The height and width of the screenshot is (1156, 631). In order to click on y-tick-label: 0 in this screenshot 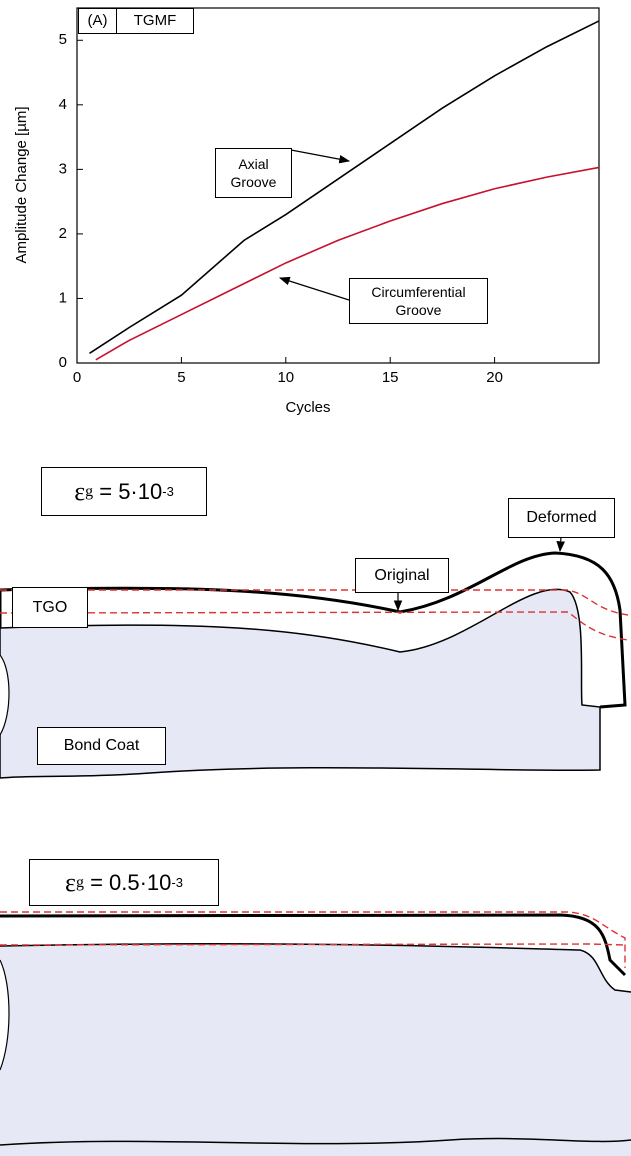, I will do `click(63, 362)`.